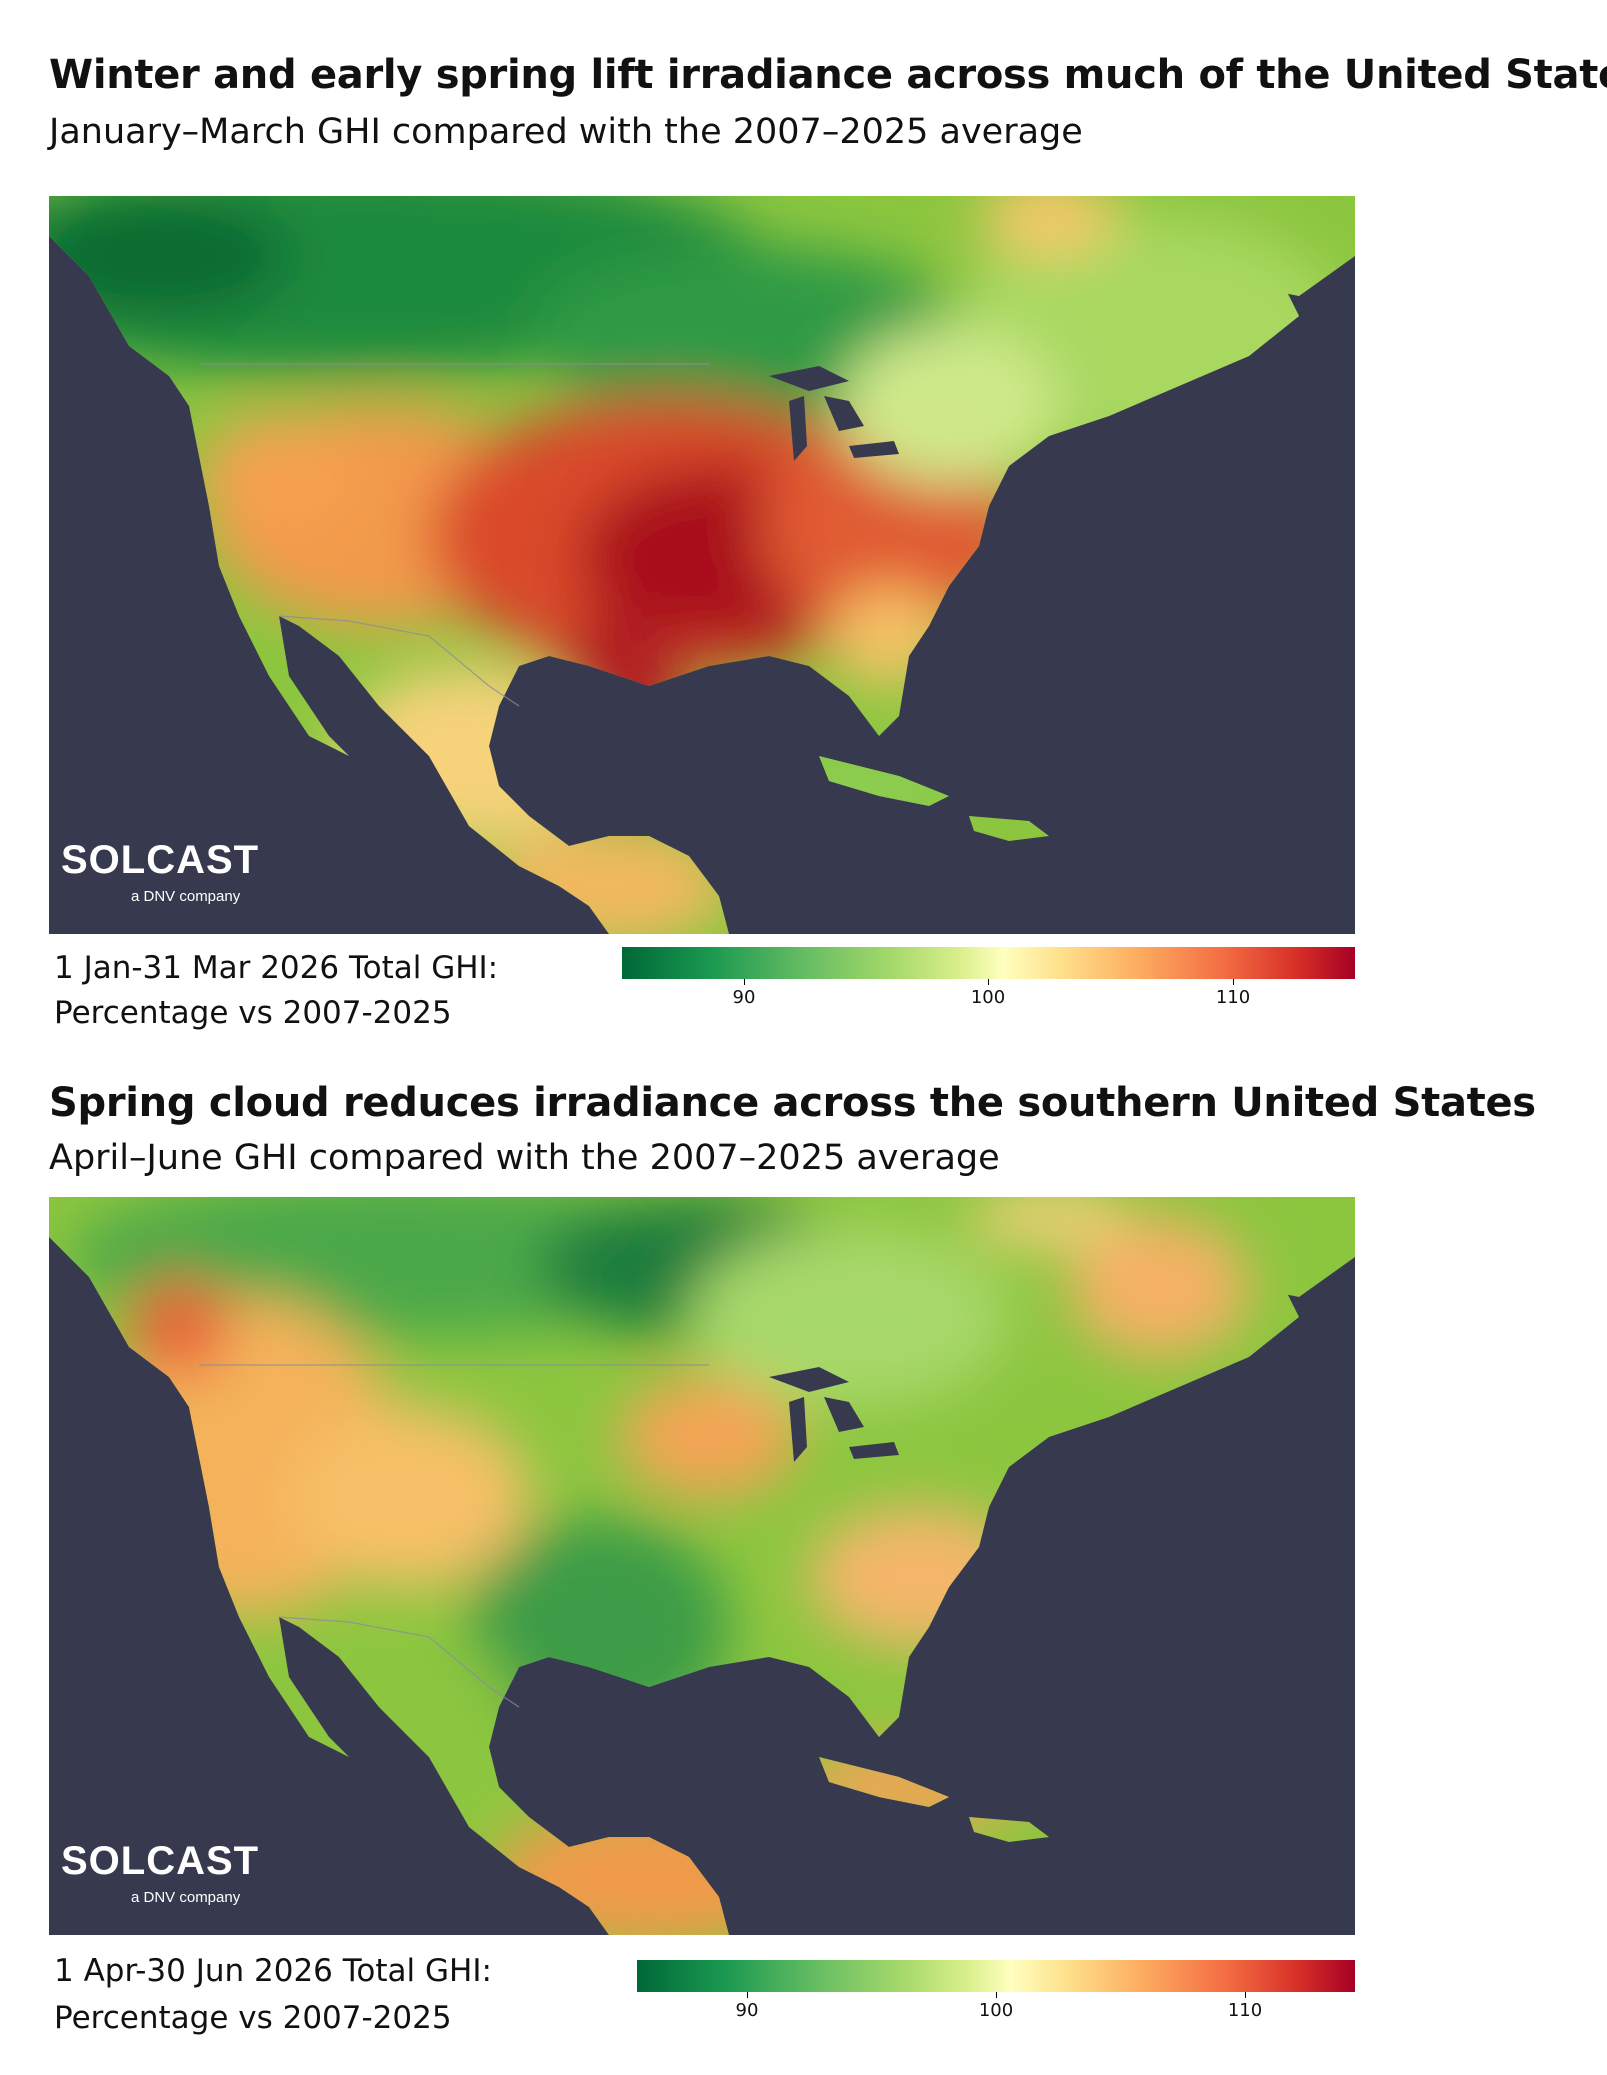 The width and height of the screenshot is (1607, 2075). I want to click on panel-2-colorbar: 90 100 110, so click(996, 1990).